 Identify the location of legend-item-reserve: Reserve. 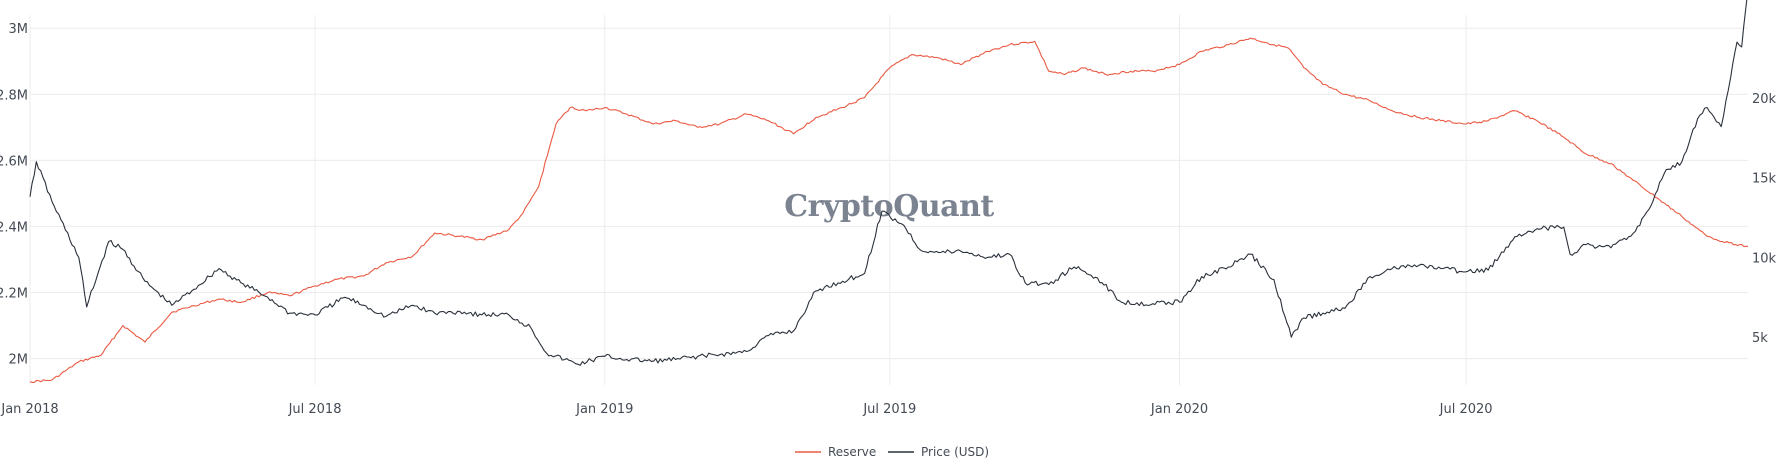
(835, 452).